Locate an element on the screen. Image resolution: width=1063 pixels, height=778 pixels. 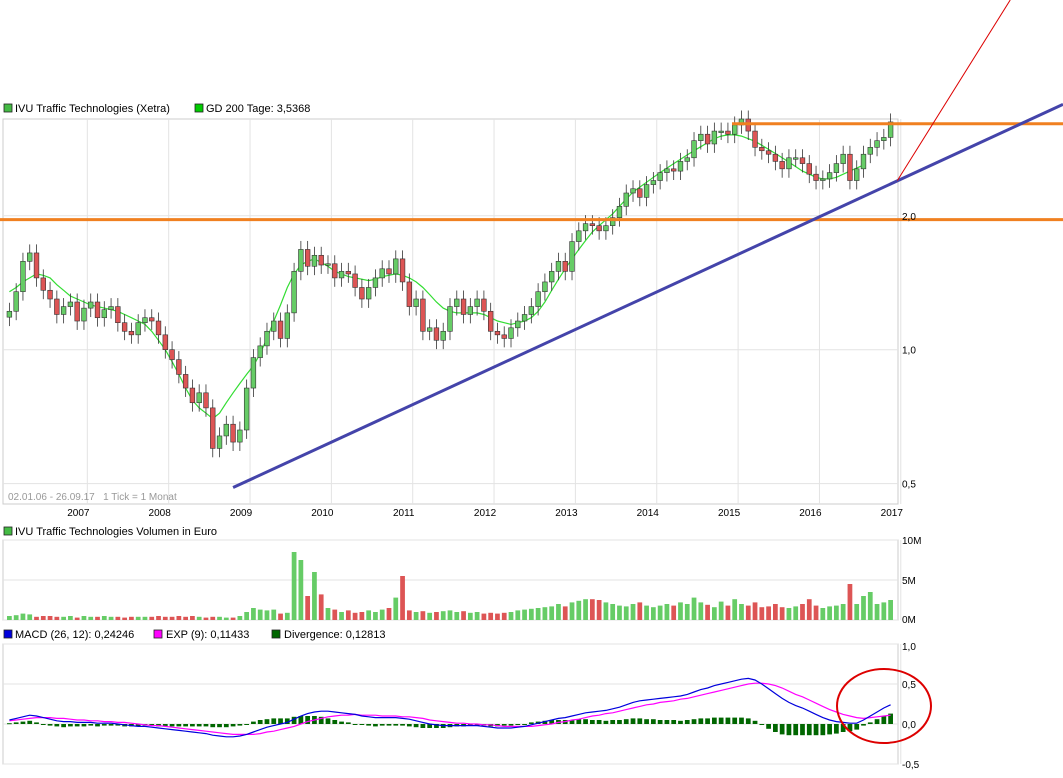
price-x-tick-label: 2015 is located at coordinates (729, 513).